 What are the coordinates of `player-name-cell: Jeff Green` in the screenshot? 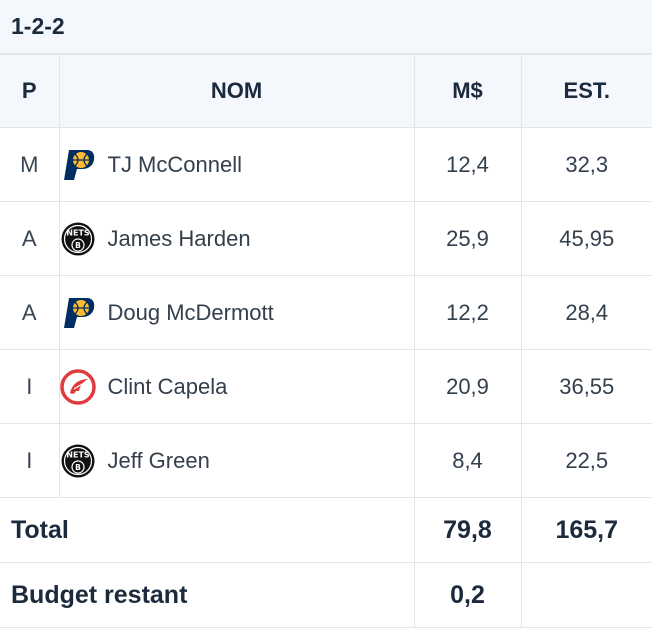 It's located at (236, 460).